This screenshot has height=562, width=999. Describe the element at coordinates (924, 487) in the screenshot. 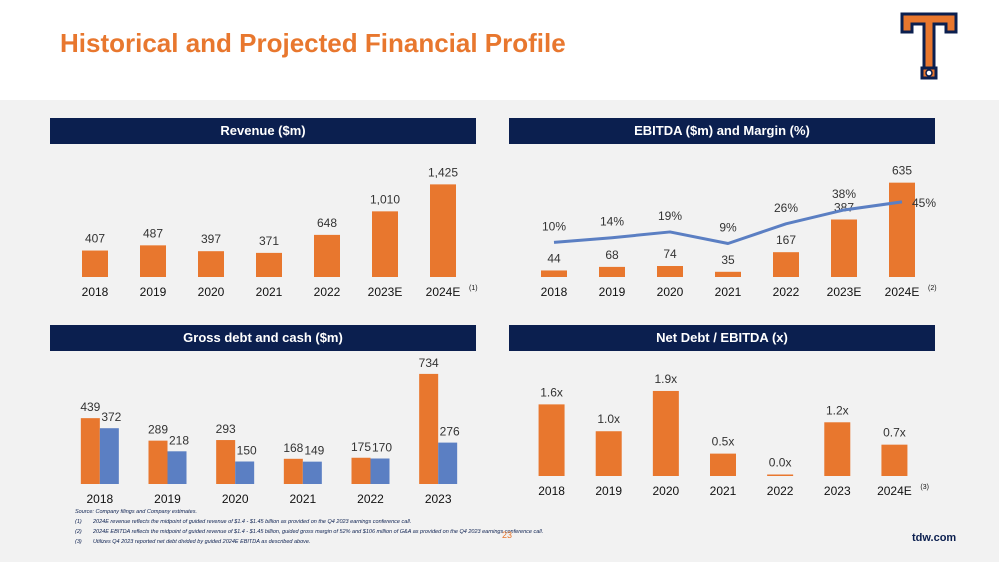

I see `footnote-marker: (3)` at that location.